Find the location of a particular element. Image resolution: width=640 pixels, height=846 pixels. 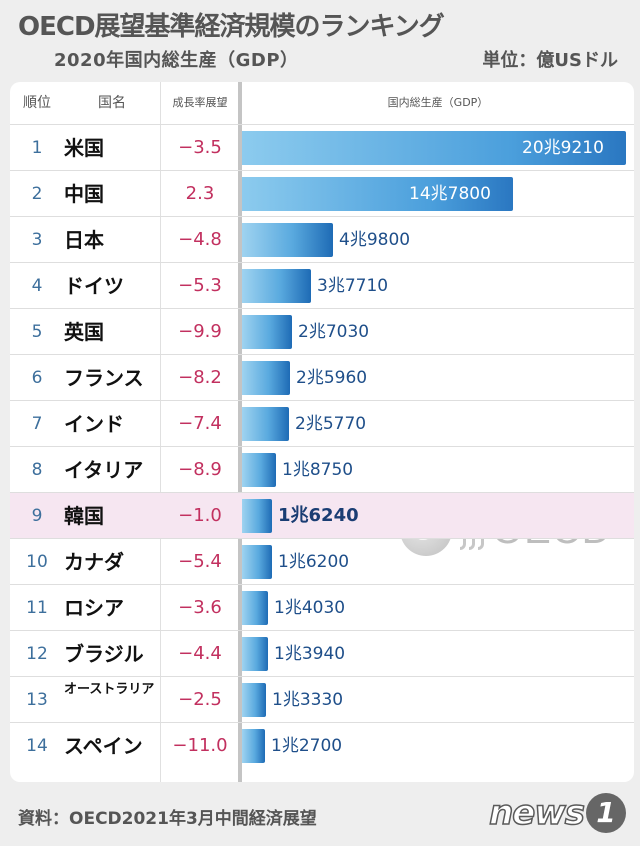

rank-number: 13 is located at coordinates (37, 700).